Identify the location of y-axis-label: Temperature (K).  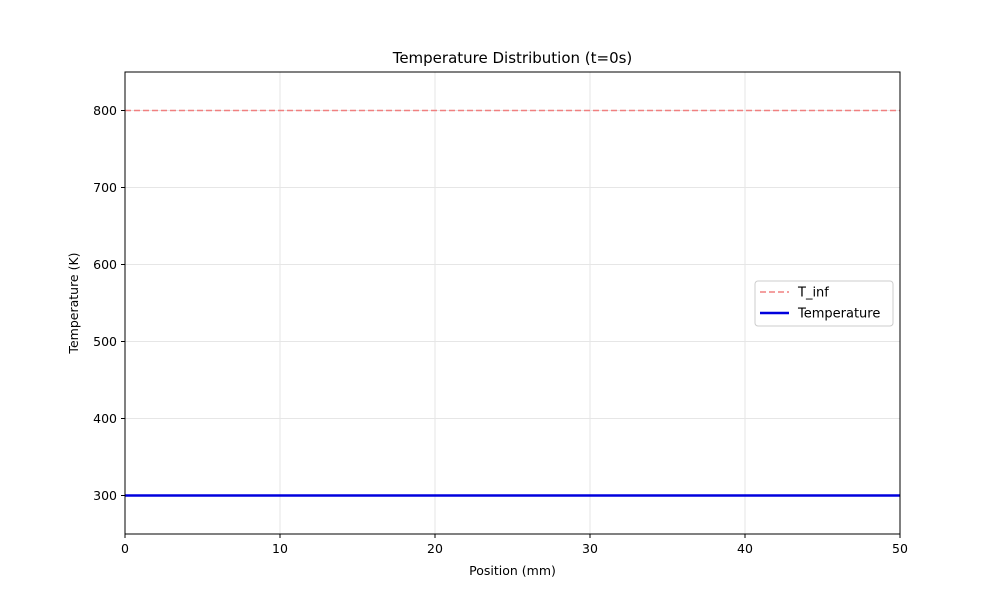
(73, 303).